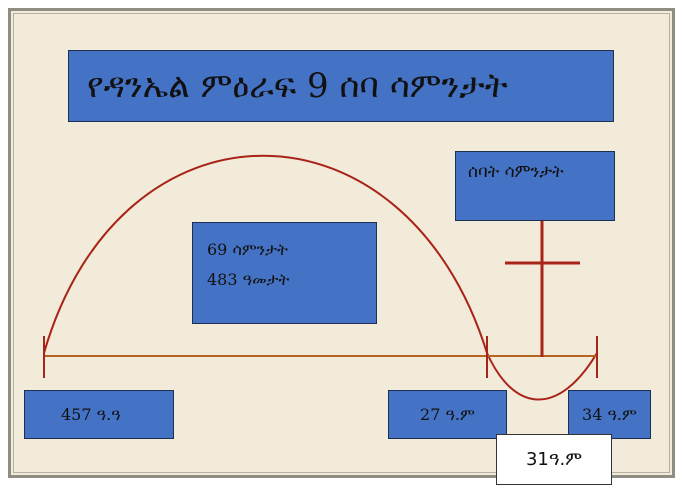 Image resolution: width=685 pixels, height=494 pixels. What do you see at coordinates (554, 459) in the screenshot?
I see `crucifixion-date-box: 31ዓ.ም` at bounding box center [554, 459].